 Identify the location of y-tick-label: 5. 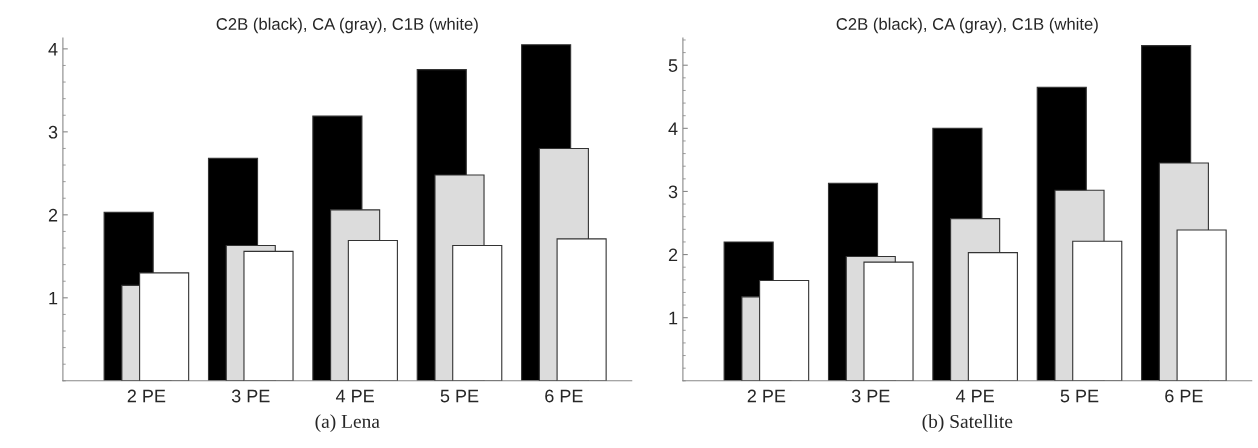
(673, 65).